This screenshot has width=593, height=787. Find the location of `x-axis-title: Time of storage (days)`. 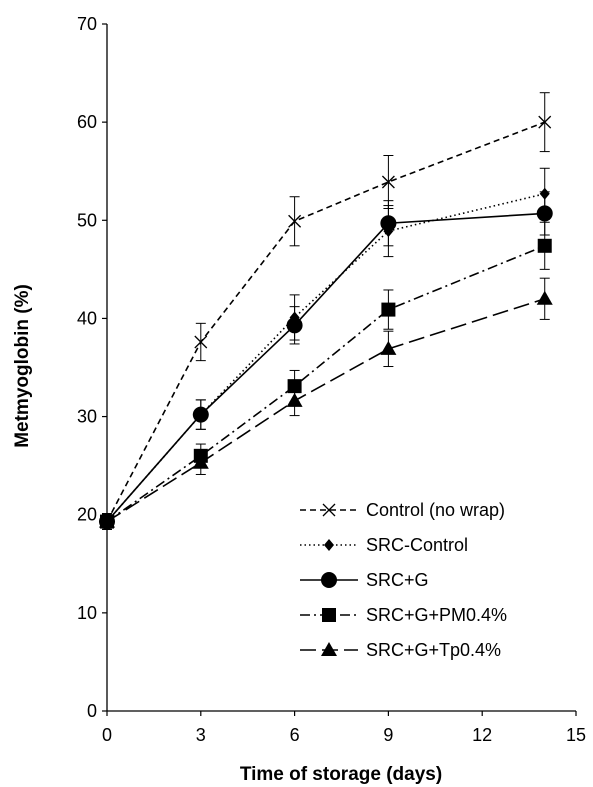

x-axis-title: Time of storage (days) is located at coordinates (341, 774).